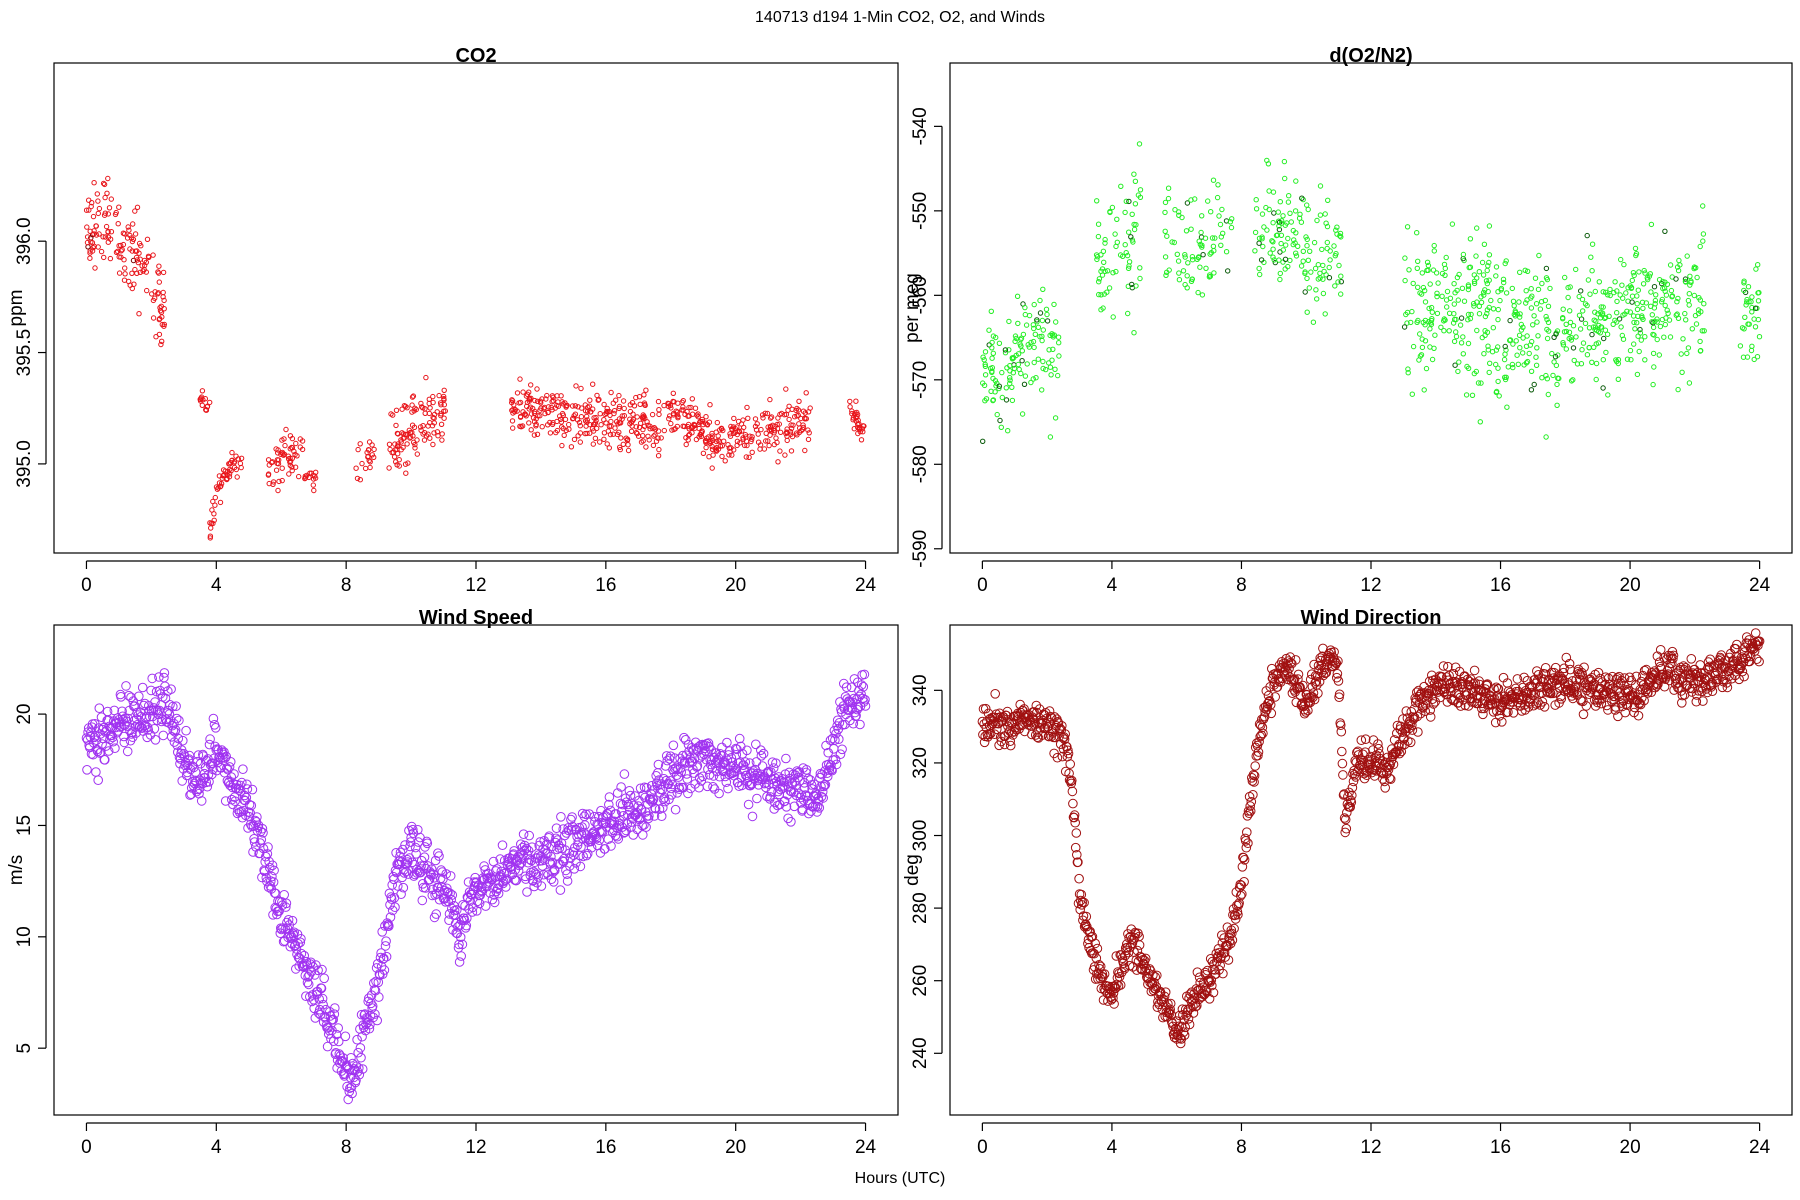 The image size is (1800, 1200). I want to click on y-tick-label: 5, so click(24, 1048).